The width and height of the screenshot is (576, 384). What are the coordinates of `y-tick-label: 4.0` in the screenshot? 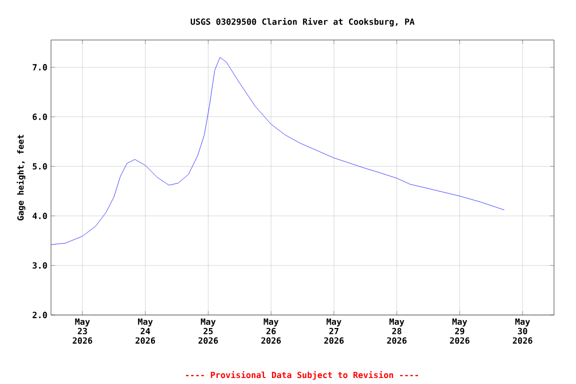 It's located at (39, 216).